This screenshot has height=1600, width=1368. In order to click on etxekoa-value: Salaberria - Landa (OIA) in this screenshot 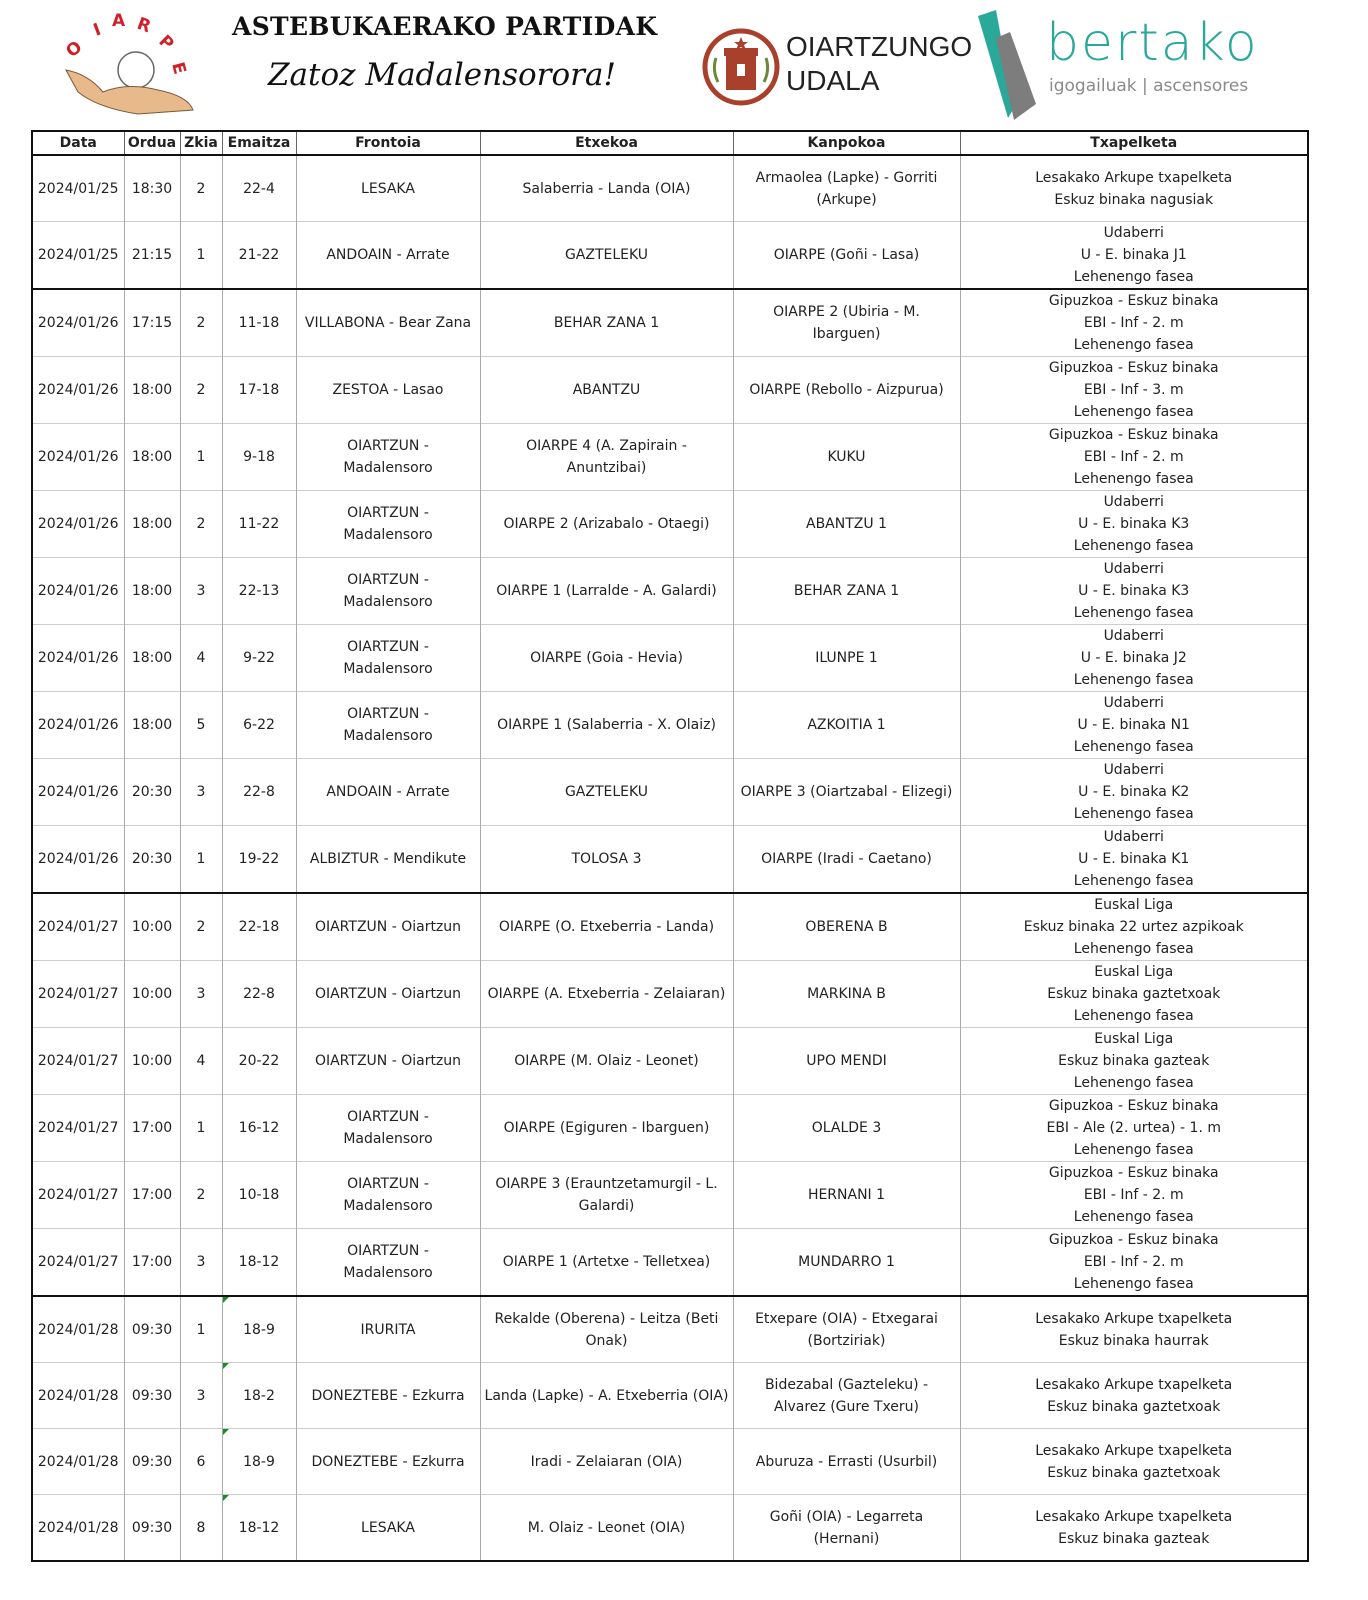, I will do `click(606, 188)`.